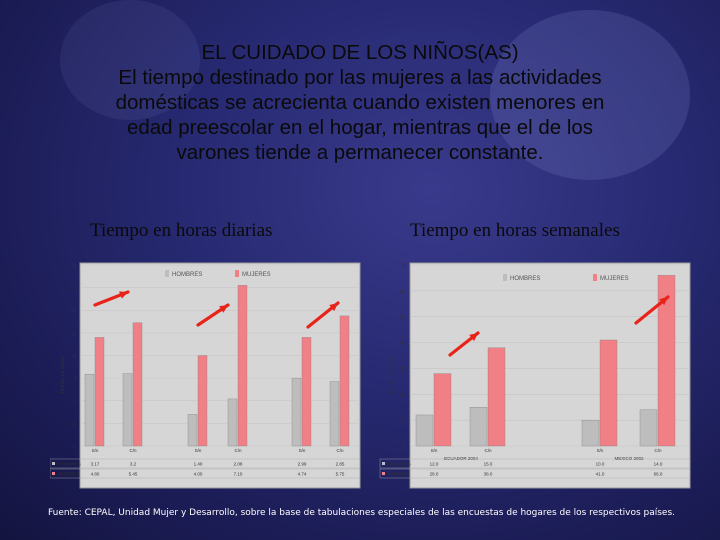  I want to click on y-tick-label: 7, so click(74, 289).